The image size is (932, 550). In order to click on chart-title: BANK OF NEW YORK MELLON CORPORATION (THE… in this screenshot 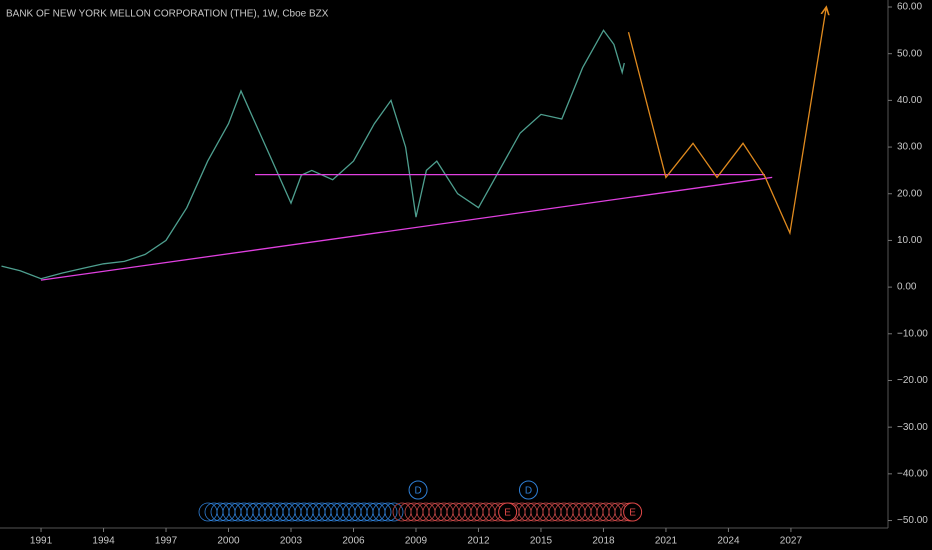, I will do `click(167, 14)`.